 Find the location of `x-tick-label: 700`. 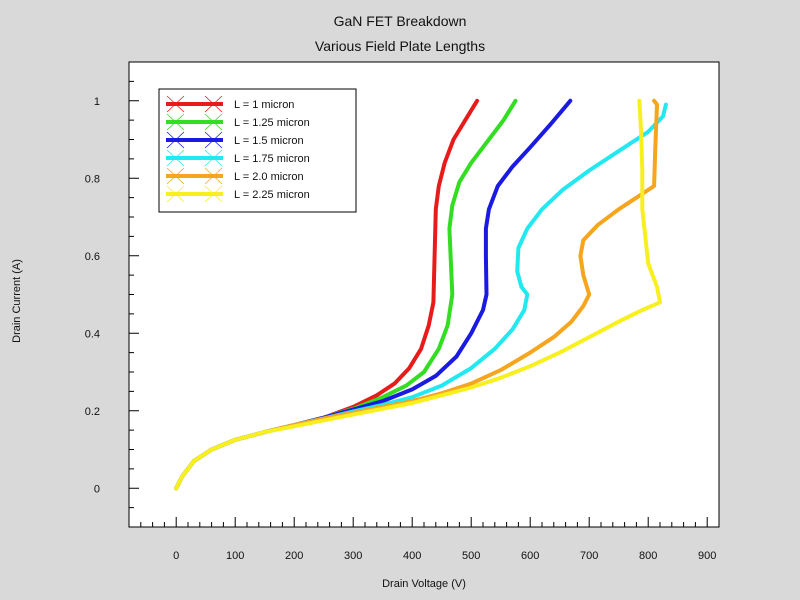

x-tick-label: 700 is located at coordinates (589, 556).